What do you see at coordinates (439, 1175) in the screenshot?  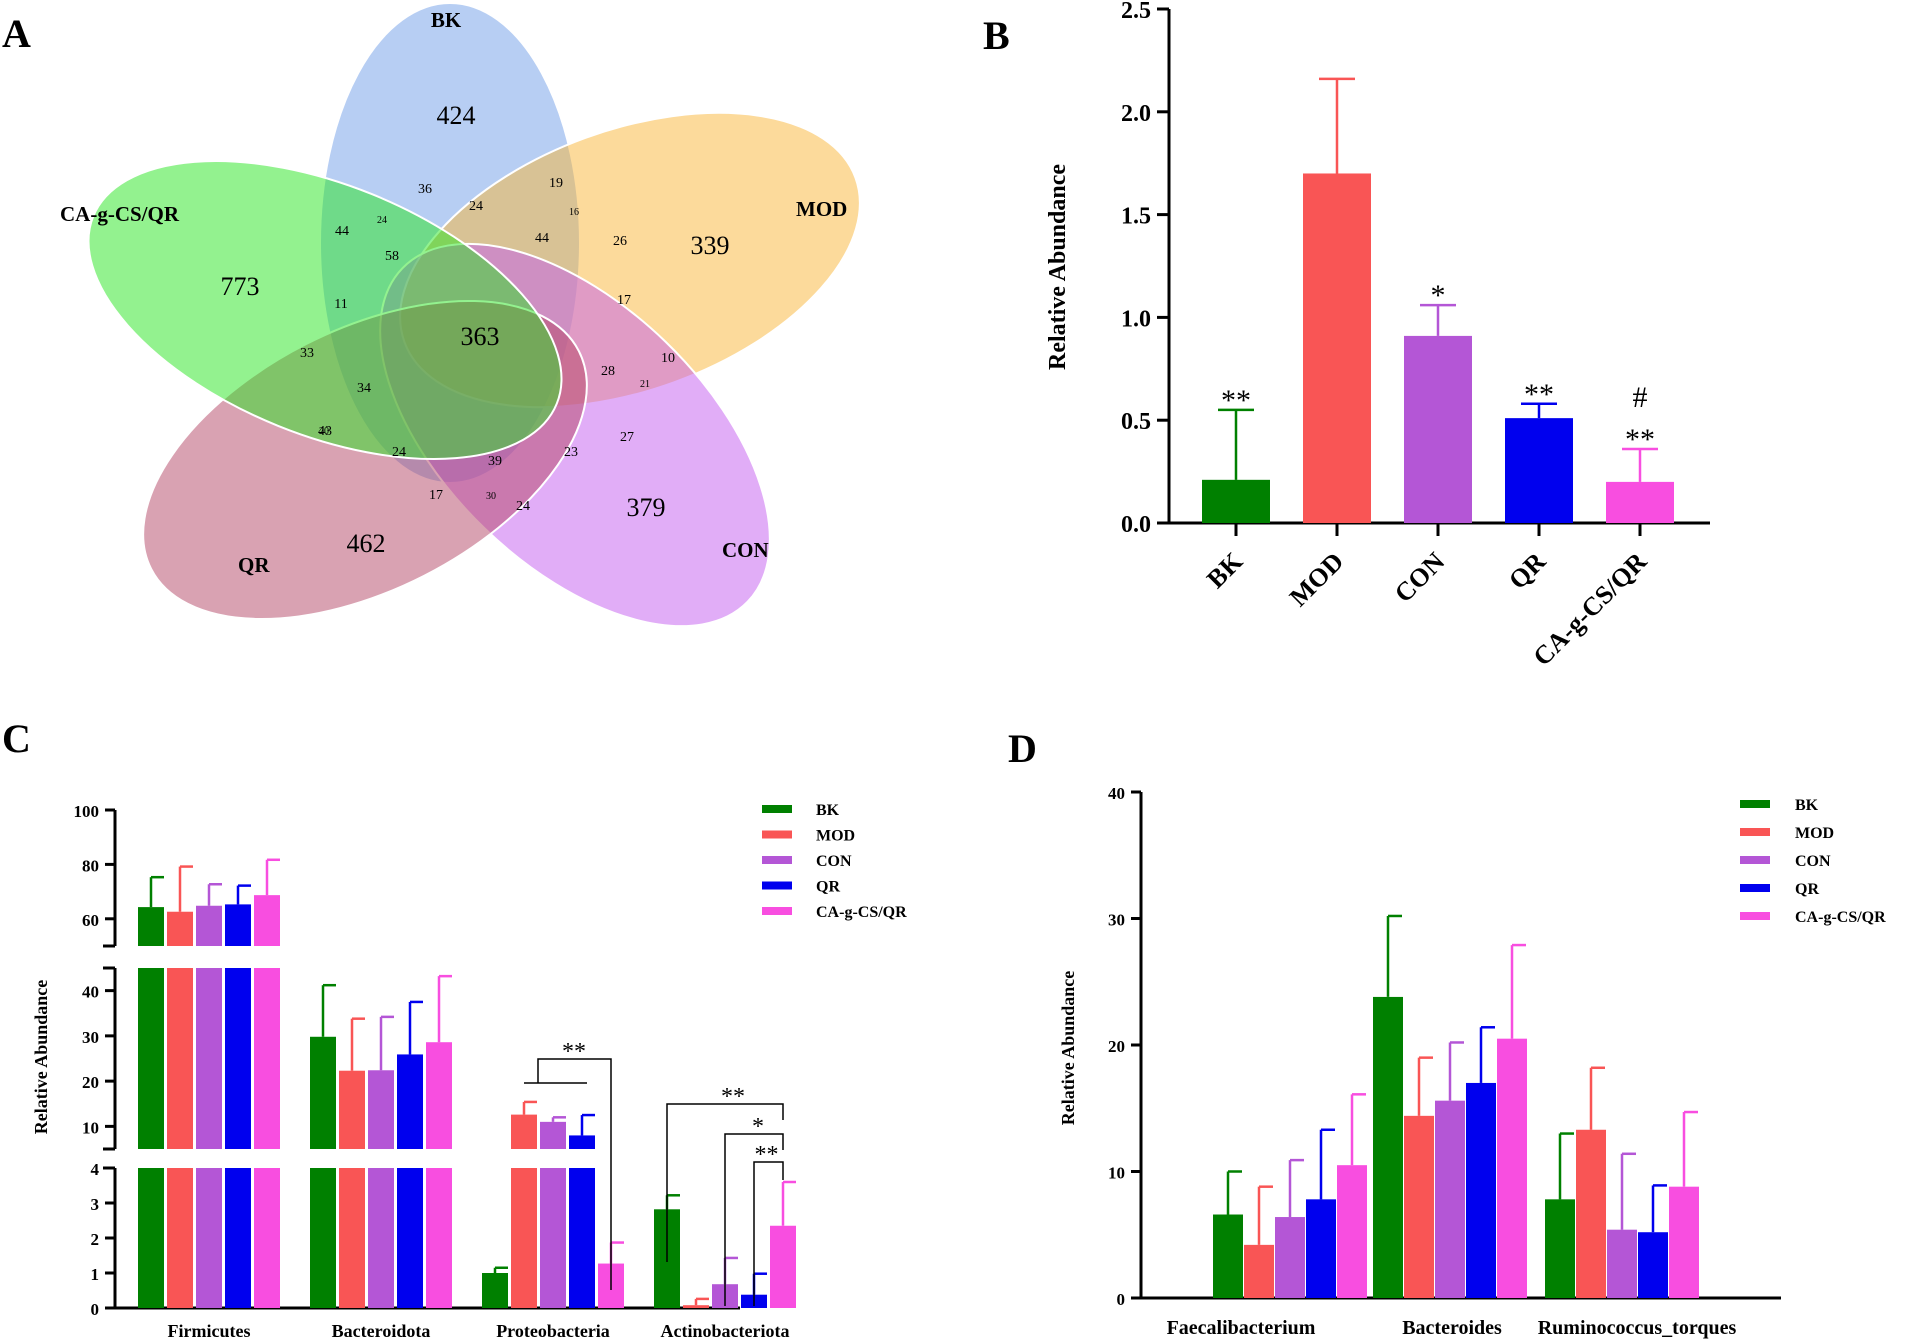 I see `chart-c-bar-ca-g-cs-qr` at bounding box center [439, 1175].